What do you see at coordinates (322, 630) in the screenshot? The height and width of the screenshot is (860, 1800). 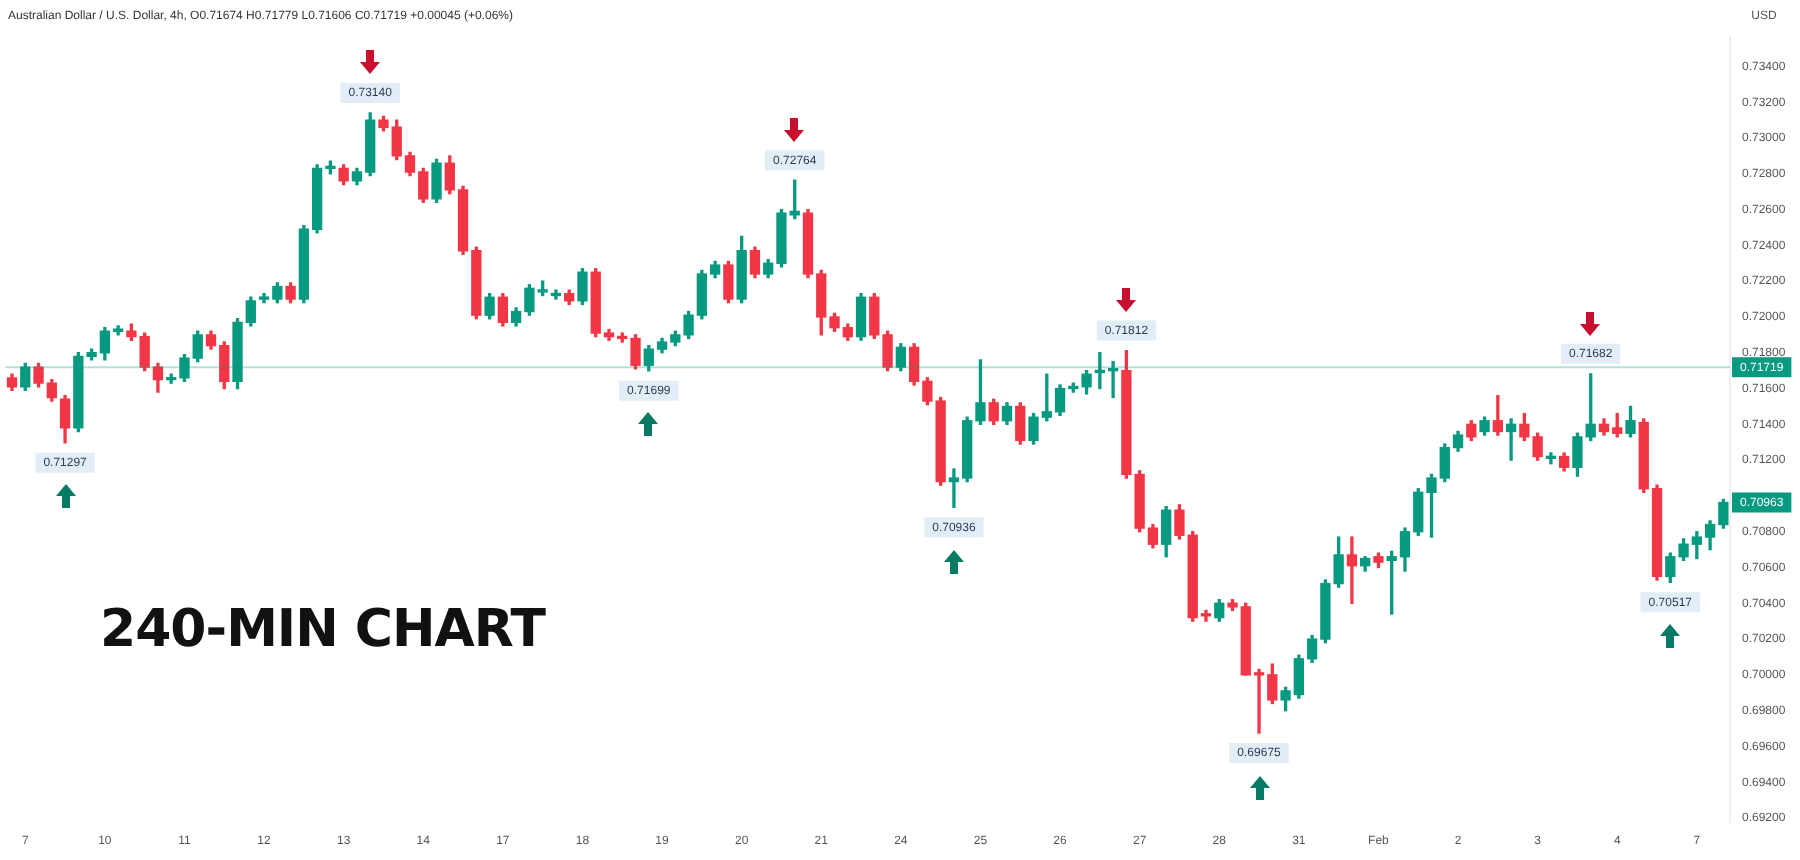 I see `text: 240-MIN CHART` at bounding box center [322, 630].